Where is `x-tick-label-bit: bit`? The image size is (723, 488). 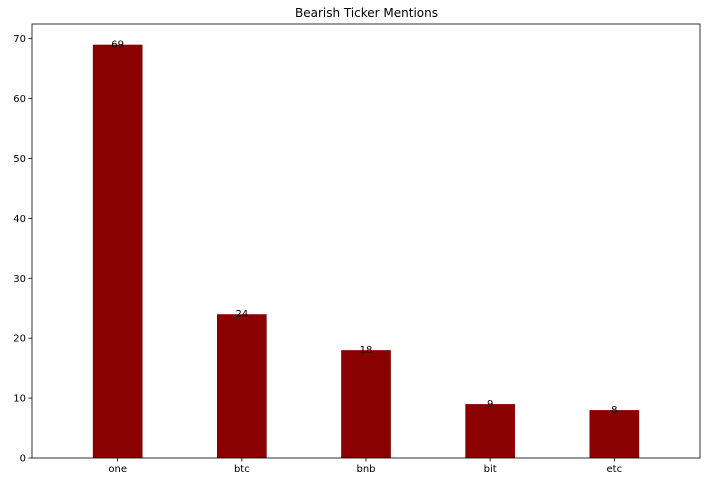
x-tick-label-bit: bit is located at coordinates (490, 469).